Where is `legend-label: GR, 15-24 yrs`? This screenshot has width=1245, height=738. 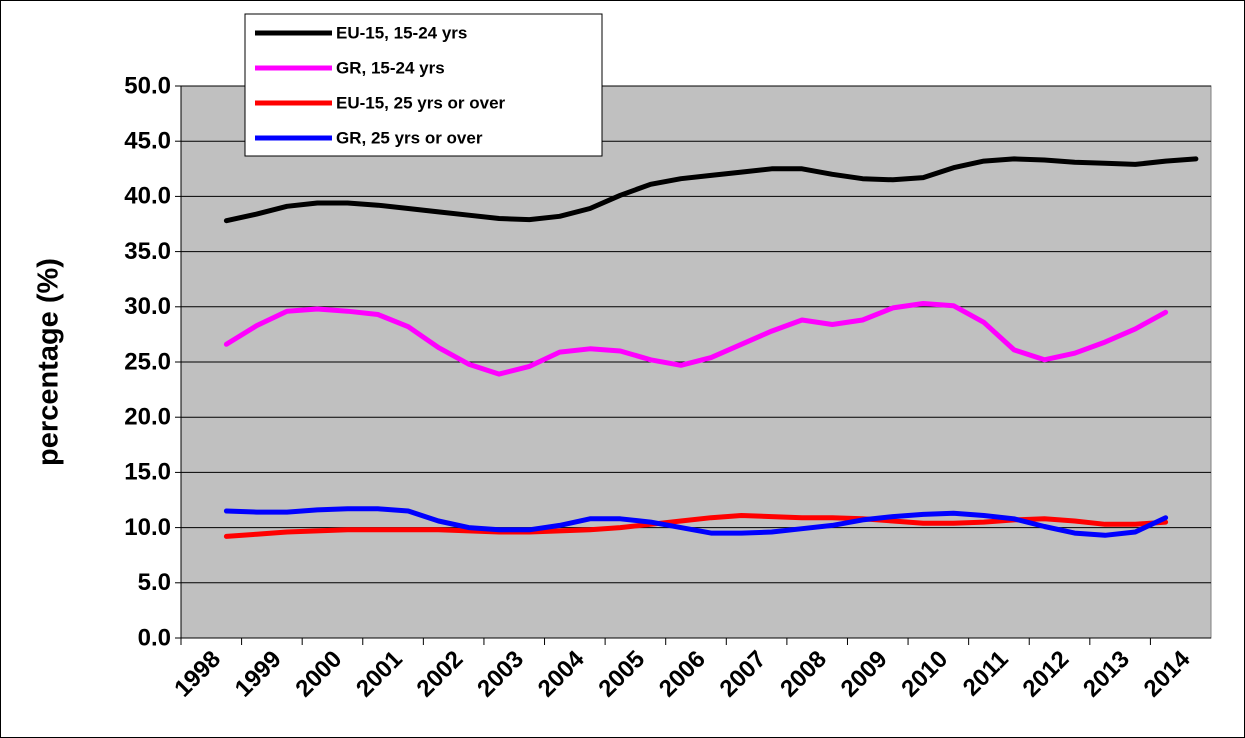
legend-label: GR, 15-24 yrs is located at coordinates (390, 67).